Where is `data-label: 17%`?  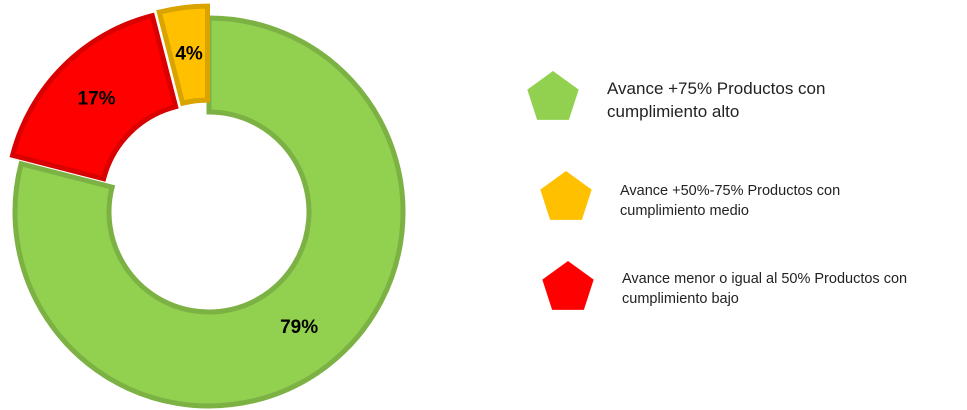
data-label: 17% is located at coordinates (97, 99).